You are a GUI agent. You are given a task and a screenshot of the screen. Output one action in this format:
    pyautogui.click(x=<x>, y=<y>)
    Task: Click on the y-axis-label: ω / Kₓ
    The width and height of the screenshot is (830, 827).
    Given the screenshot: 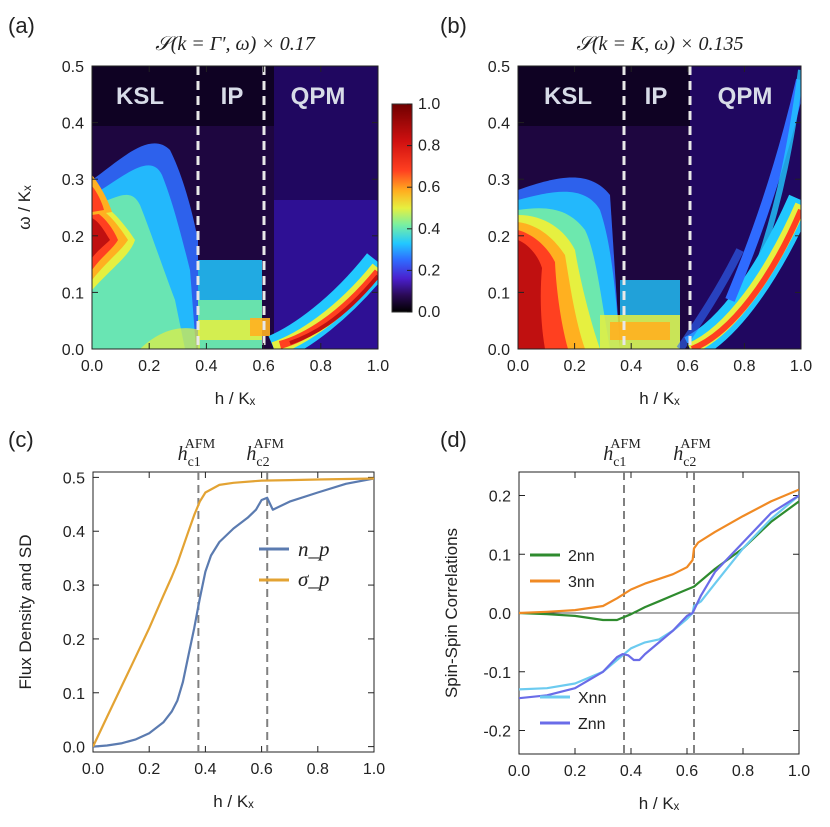 What is the action you would take?
    pyautogui.click(x=24, y=207)
    